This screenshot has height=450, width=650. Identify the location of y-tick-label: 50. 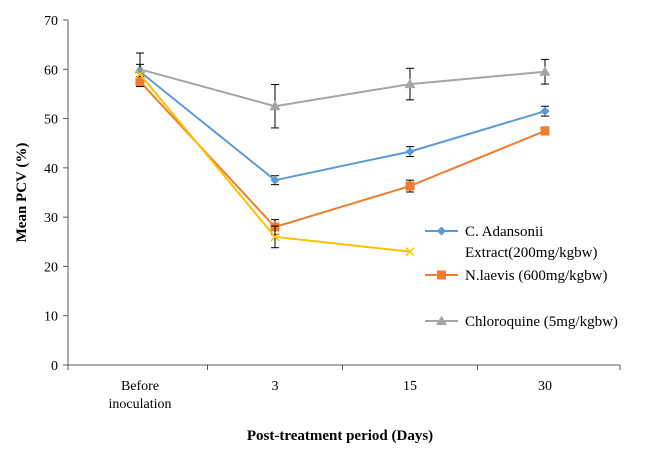
(51, 120).